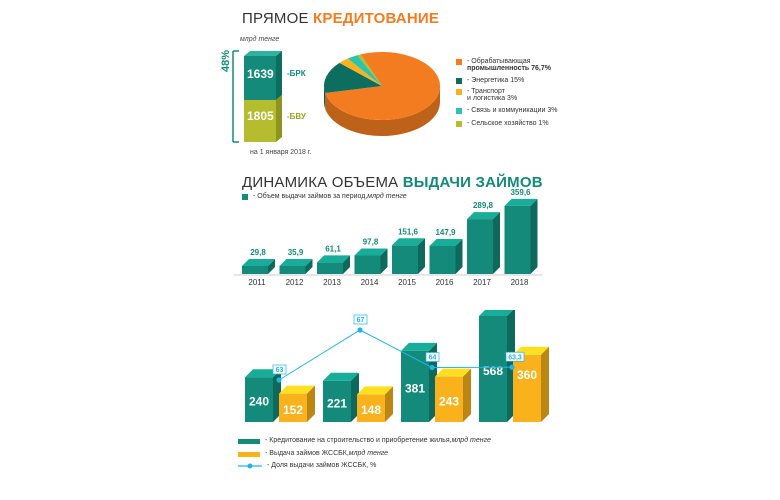  What do you see at coordinates (512, 110) in the screenshot?
I see `pie-legend-3-l1: - Связь и коммуникации 3%` at bounding box center [512, 110].